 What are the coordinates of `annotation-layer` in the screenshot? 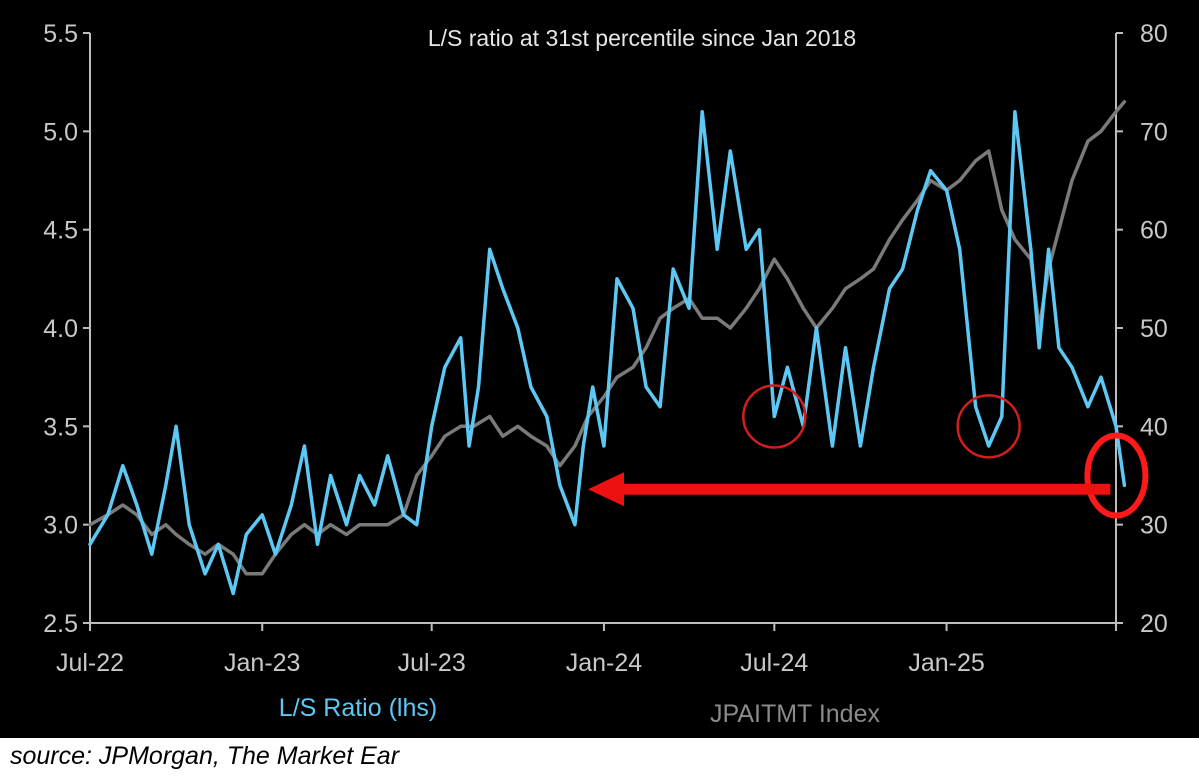 It's located at (868, 451).